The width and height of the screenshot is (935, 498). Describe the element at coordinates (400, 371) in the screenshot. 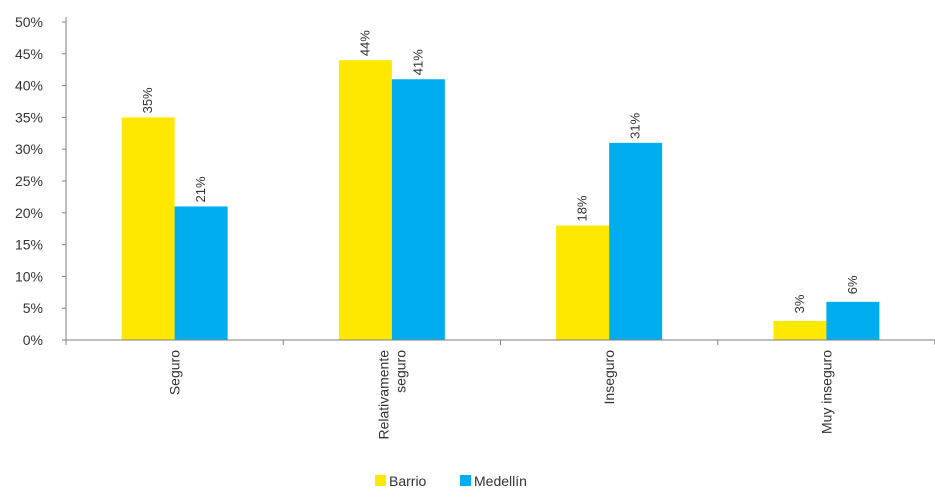

I see `x-category-label-line: seguro` at that location.